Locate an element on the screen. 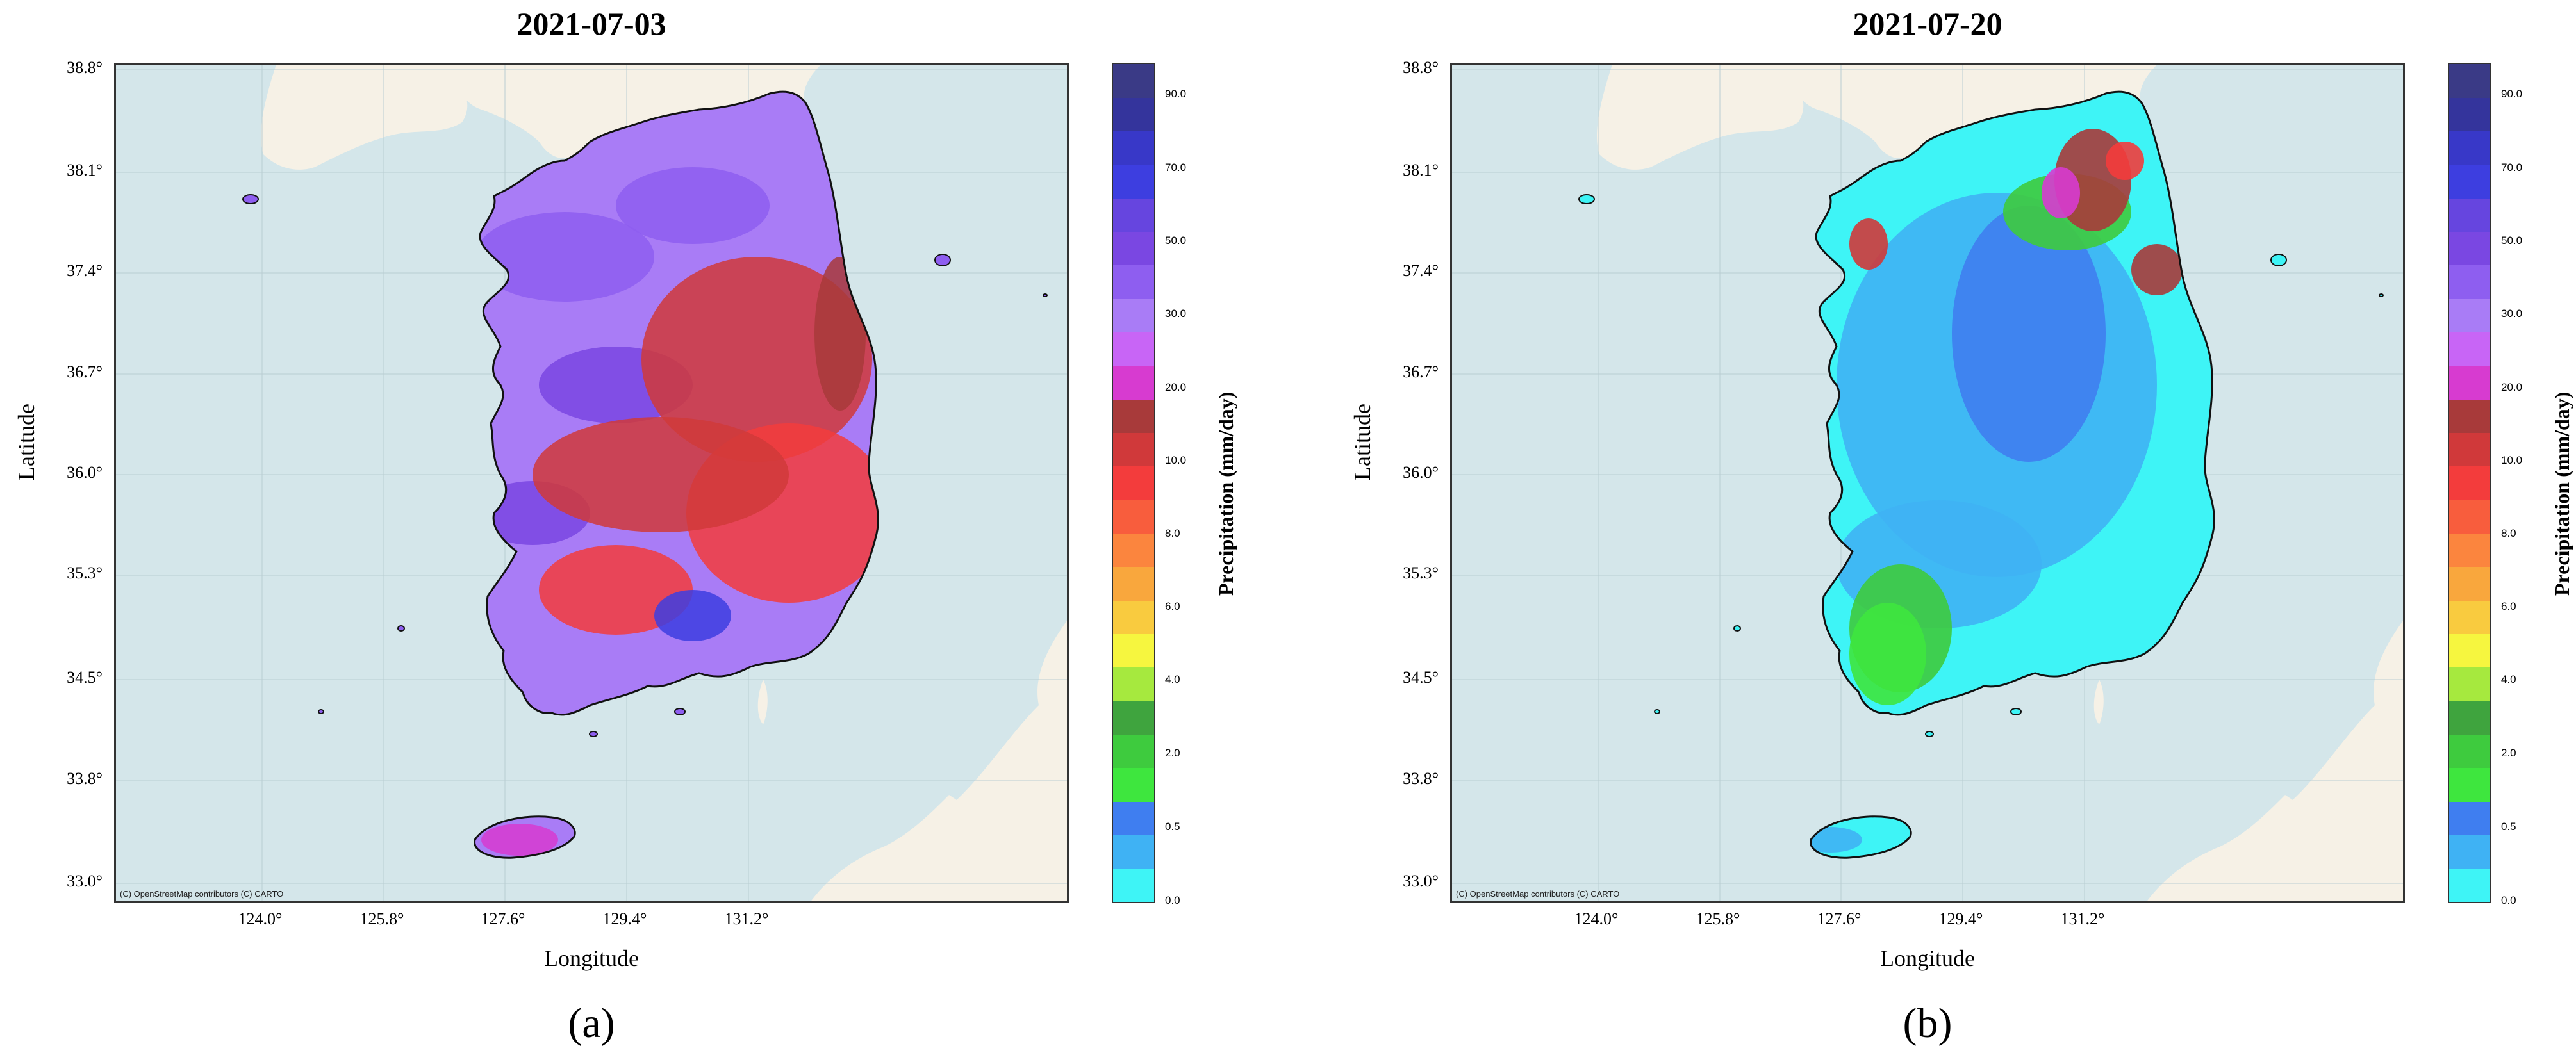 The image size is (2576, 1062). panel-label: (b) is located at coordinates (1928, 1023).